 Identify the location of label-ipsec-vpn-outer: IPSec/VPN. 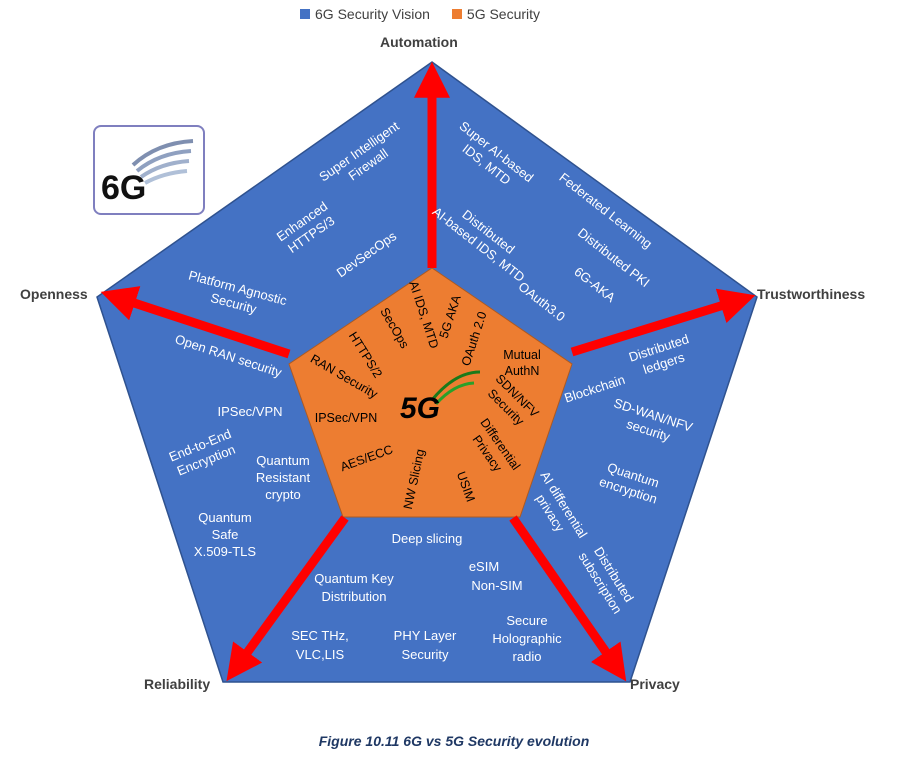
(249, 411).